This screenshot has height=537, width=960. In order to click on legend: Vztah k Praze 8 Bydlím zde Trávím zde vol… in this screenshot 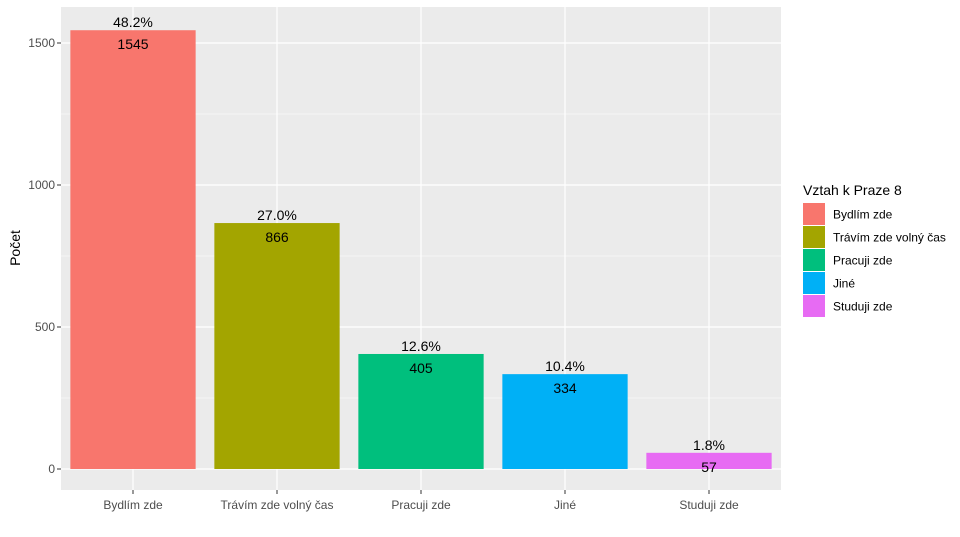, I will do `click(874, 249)`.